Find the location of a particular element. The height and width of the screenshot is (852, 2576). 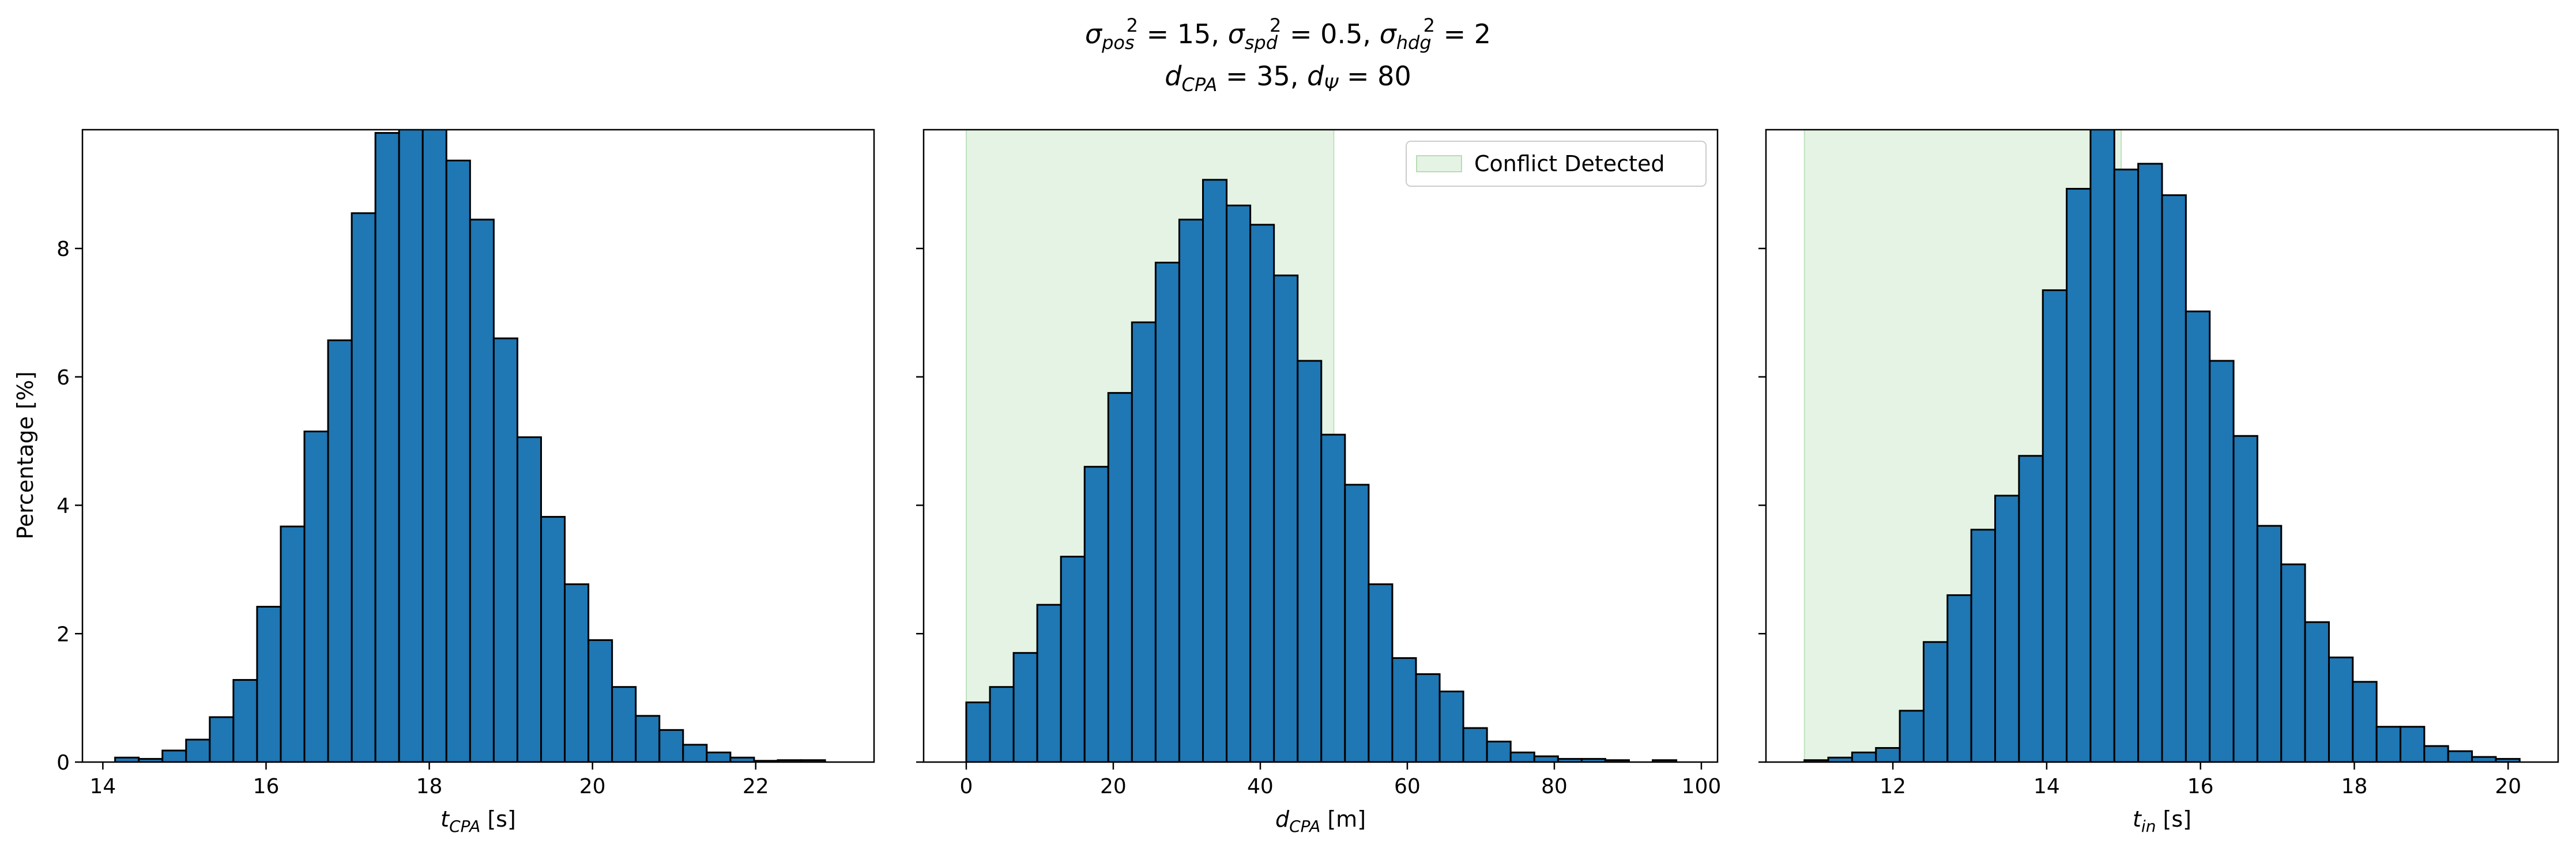

legend: Conflict Detected is located at coordinates (1556, 164).